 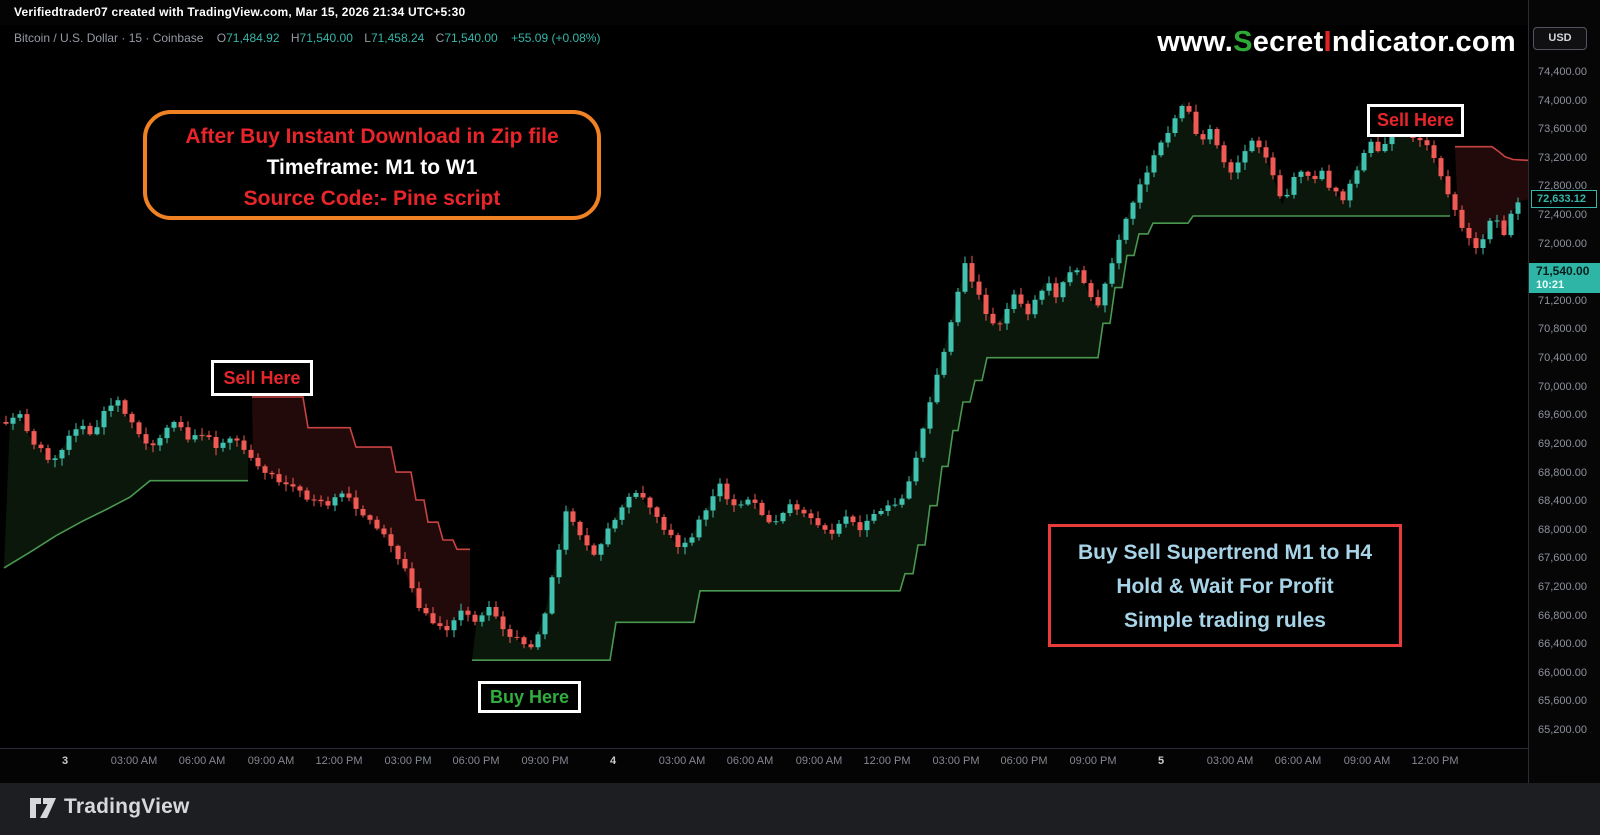 I want to click on promo-info-line3: Source Code:- Pine script, so click(x=372, y=198).